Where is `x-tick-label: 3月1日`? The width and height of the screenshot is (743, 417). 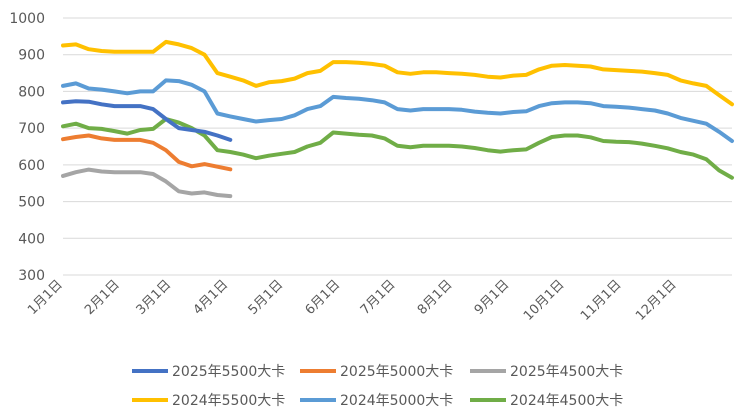 x-tick-label: 3月1日 is located at coordinates (154, 297).